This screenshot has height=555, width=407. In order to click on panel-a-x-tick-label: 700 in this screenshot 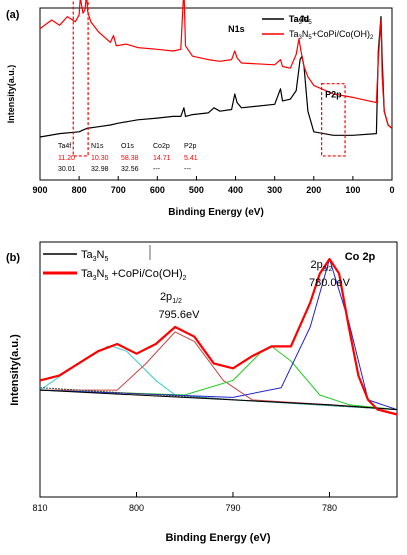, I will do `click(118, 190)`.